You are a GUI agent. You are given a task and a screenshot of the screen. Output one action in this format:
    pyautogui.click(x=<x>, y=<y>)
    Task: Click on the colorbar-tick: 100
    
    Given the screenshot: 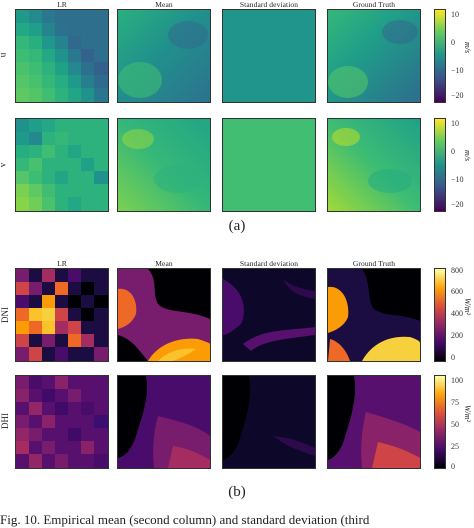 What is the action you would take?
    pyautogui.click(x=457, y=380)
    